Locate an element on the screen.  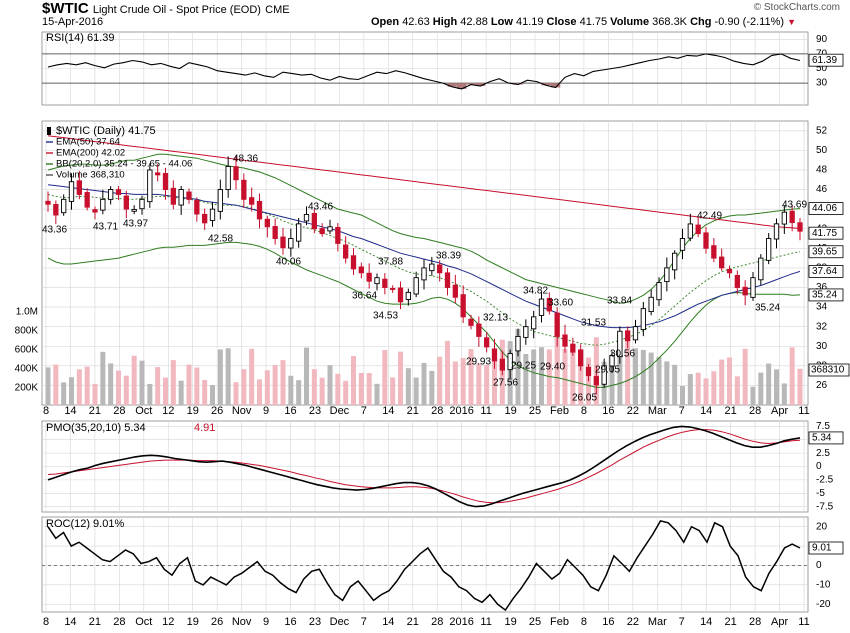
price-marker-text: 35.24 is located at coordinates (824, 295).